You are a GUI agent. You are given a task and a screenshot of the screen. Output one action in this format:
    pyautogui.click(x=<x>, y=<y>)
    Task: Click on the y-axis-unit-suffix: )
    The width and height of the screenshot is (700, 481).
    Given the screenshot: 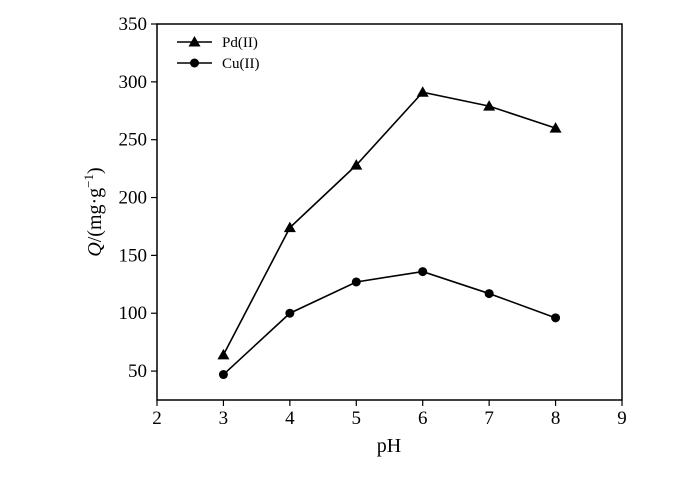 What is the action you would take?
    pyautogui.click(x=95, y=170)
    